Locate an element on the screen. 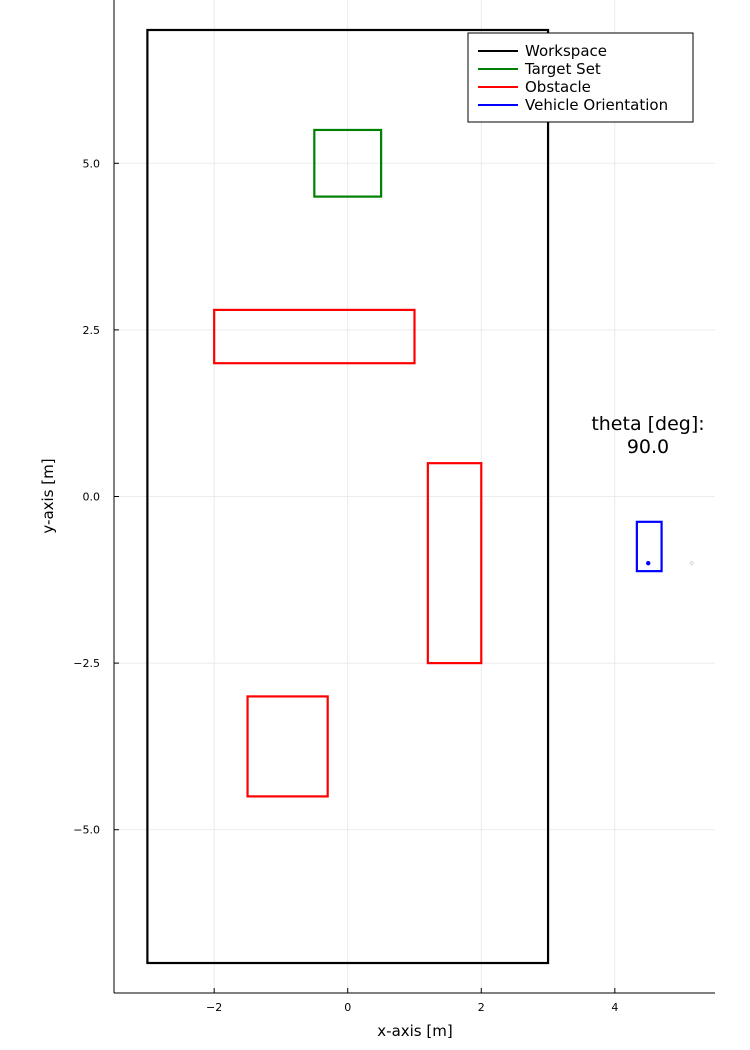 The height and width of the screenshot is (1050, 750). x-tick-label: 4 is located at coordinates (614, 1007).